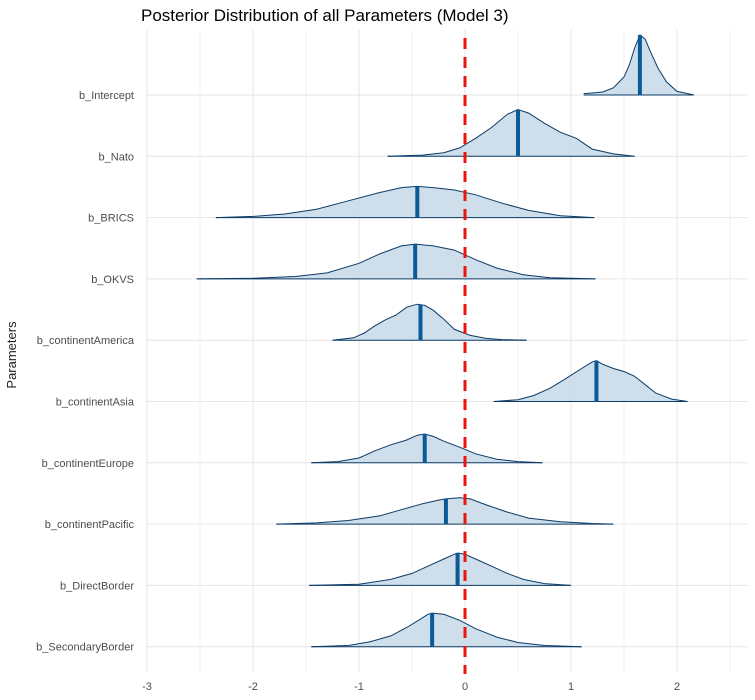 The width and height of the screenshot is (755, 700). What do you see at coordinates (571, 687) in the screenshot?
I see `x-tick-label: 1` at bounding box center [571, 687].